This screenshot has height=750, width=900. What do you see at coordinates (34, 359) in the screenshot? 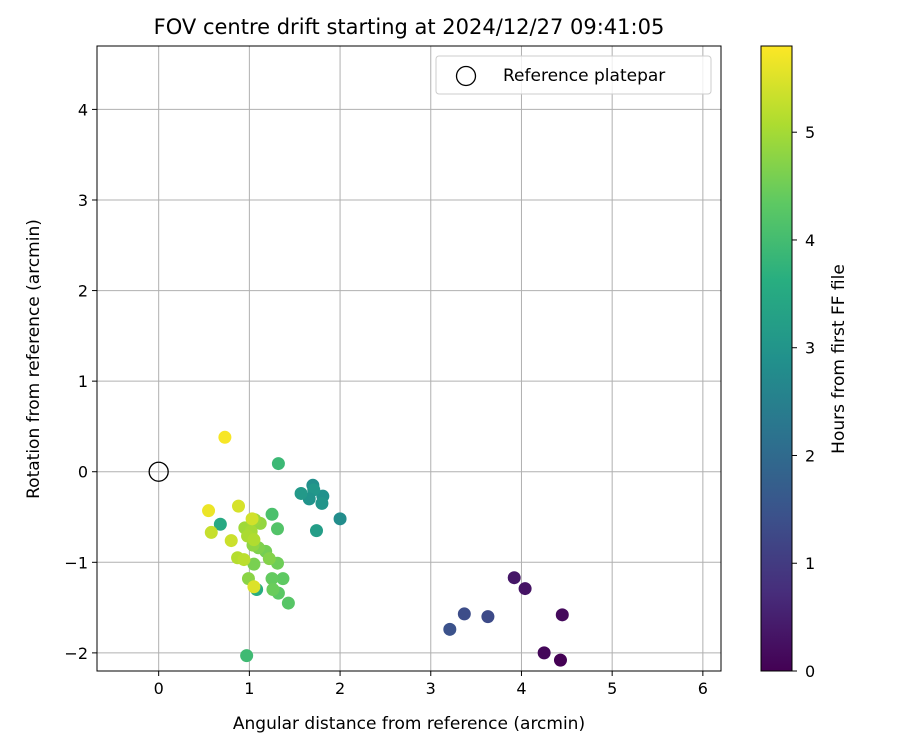
I see `y-axis-label: Rotation from reference (arcmin)` at bounding box center [34, 359].